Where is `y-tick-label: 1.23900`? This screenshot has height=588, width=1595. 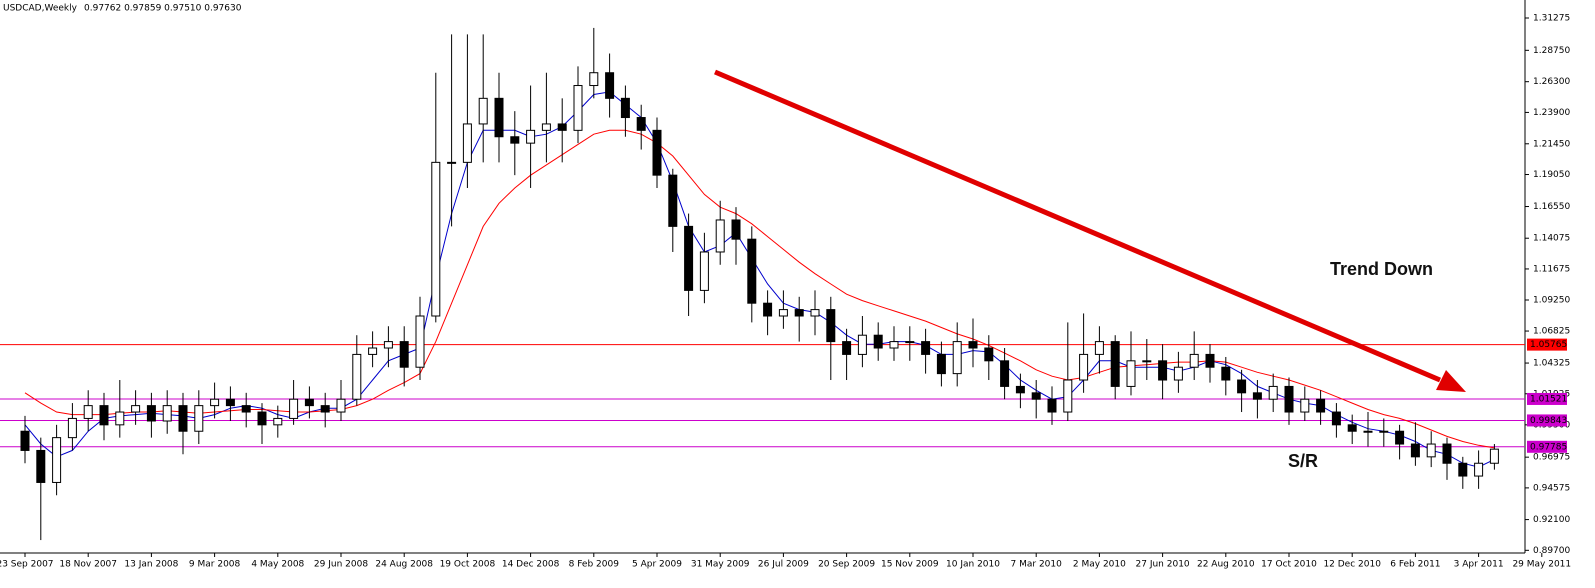
y-tick-label: 1.23900 is located at coordinates (1551, 113).